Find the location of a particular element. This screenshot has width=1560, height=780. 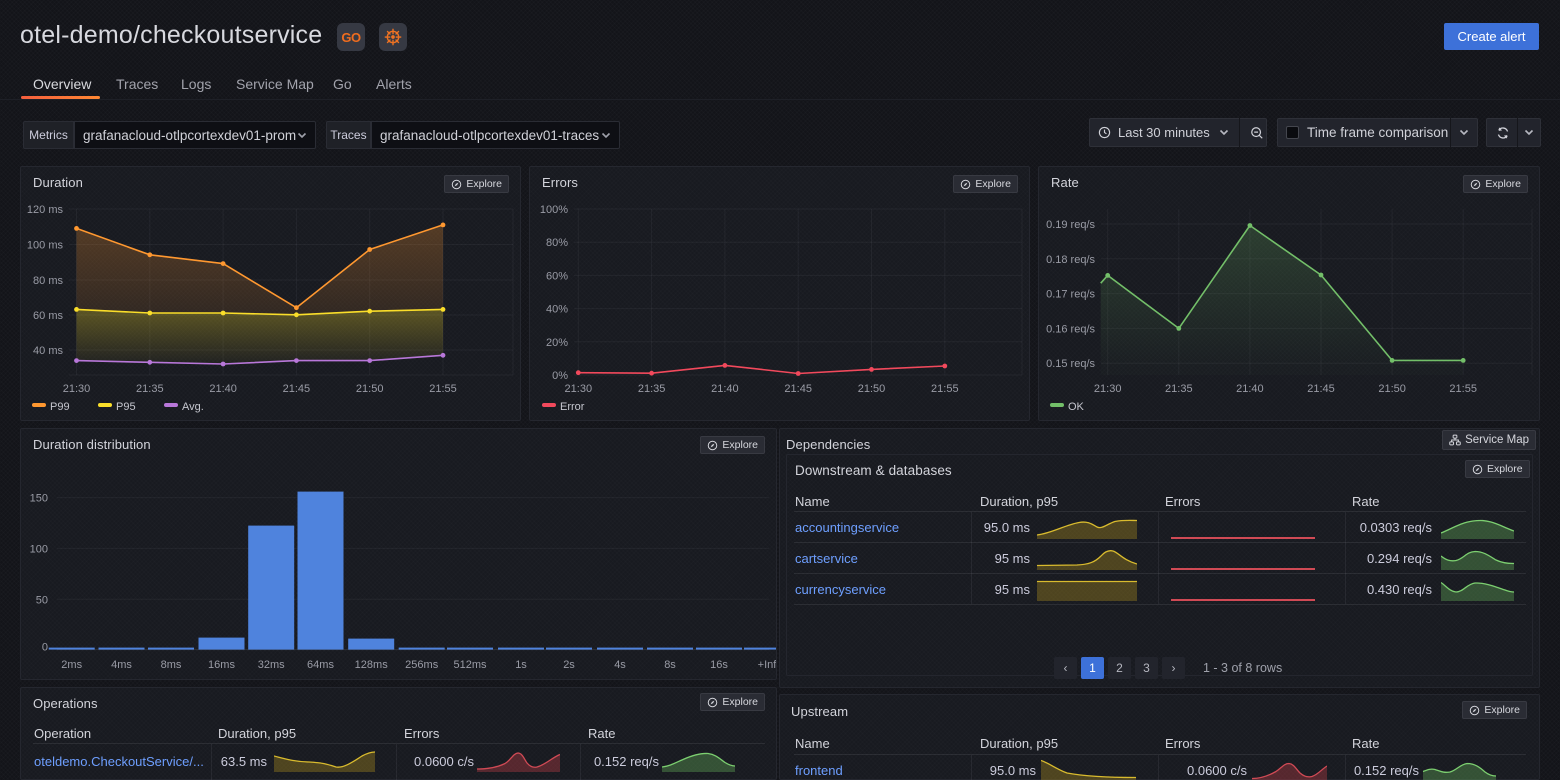

svg-text: 100 is located at coordinates (39, 549).